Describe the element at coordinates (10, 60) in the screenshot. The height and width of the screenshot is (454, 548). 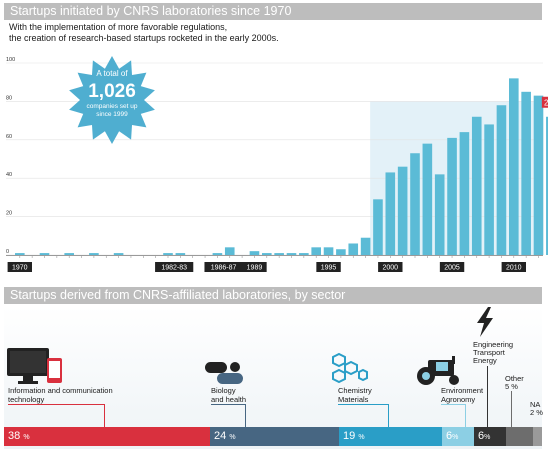
I see `y-tick-label: 100` at that location.